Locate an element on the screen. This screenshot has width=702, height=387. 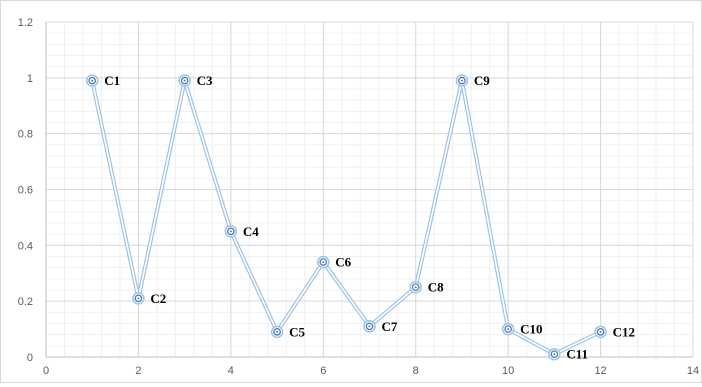
y-tick-label: 1 is located at coordinates (30, 79).